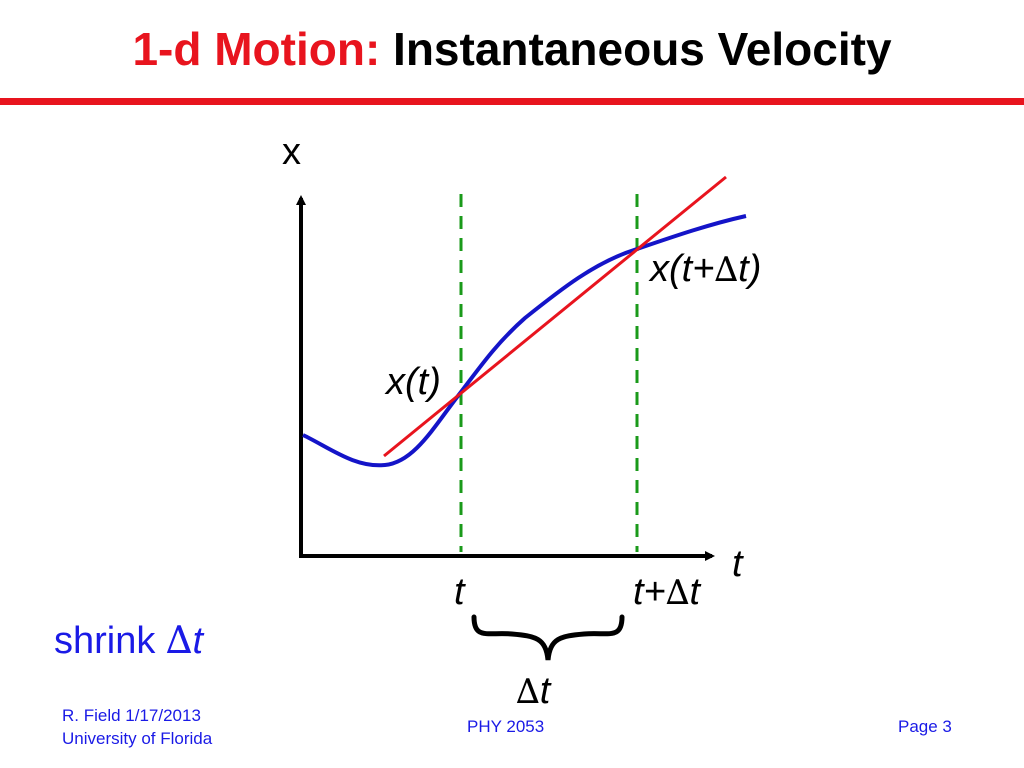  Describe the element at coordinates (137, 727) in the screenshot. I see `footer-author: R. Field 1/17/2013 University of Florida` at that location.